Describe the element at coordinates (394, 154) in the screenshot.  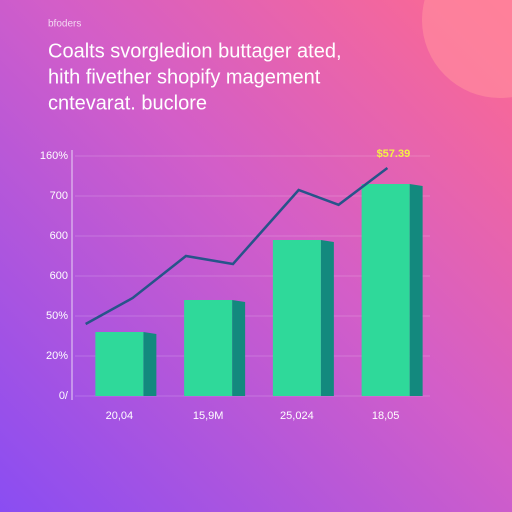
I see `annotation: $57.39` at that location.